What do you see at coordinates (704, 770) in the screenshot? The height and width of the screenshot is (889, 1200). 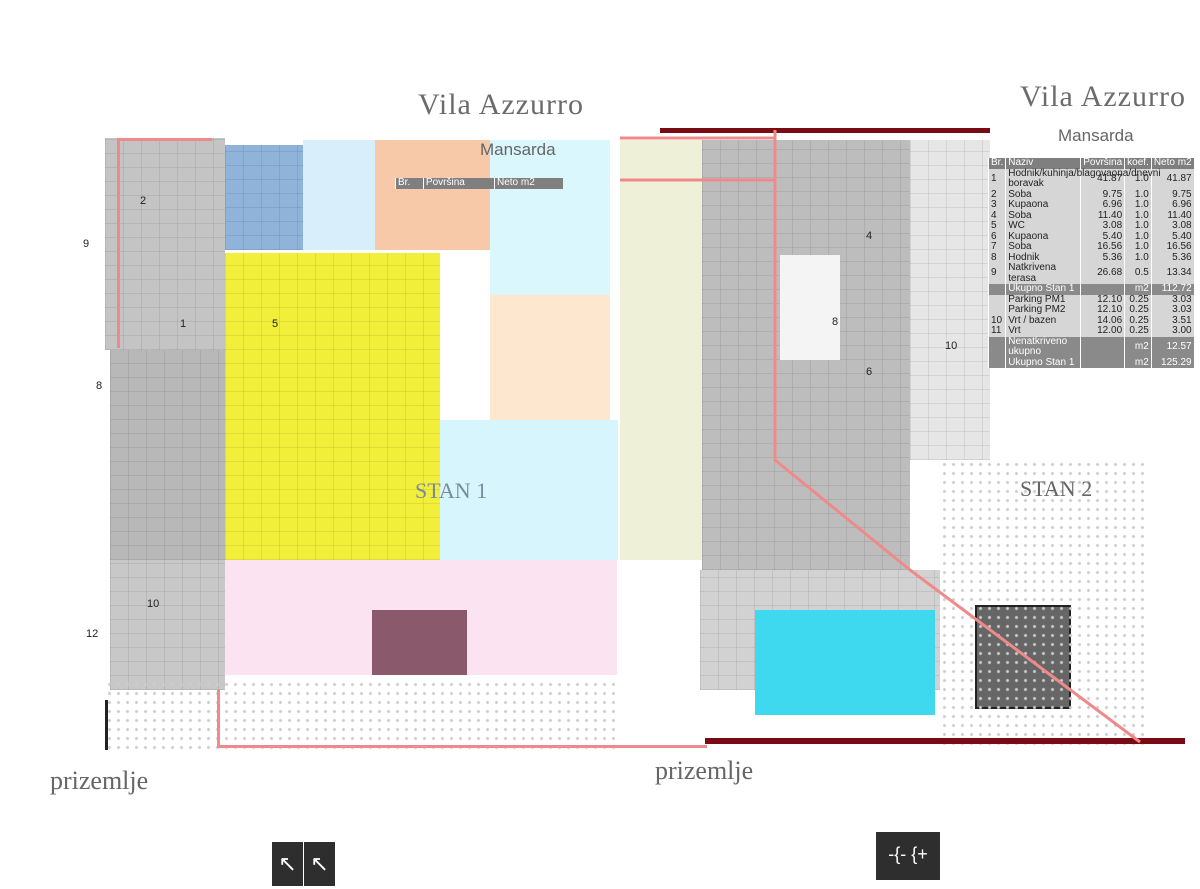 I see `right-floor-label: prizemlje` at bounding box center [704, 770].